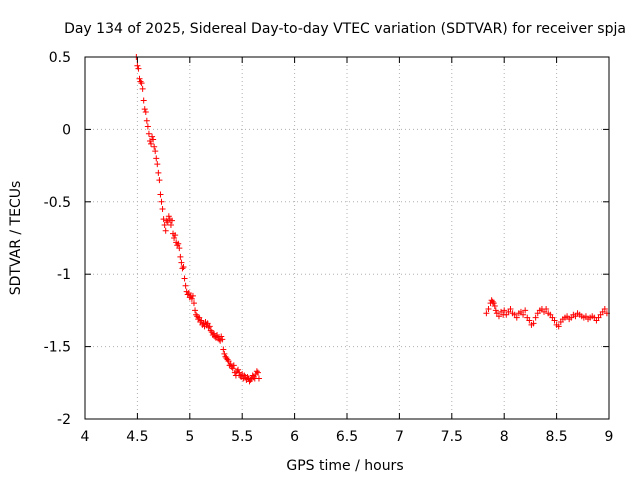  Describe the element at coordinates (66, 130) in the screenshot. I see `y-tick-label: 0` at that location.